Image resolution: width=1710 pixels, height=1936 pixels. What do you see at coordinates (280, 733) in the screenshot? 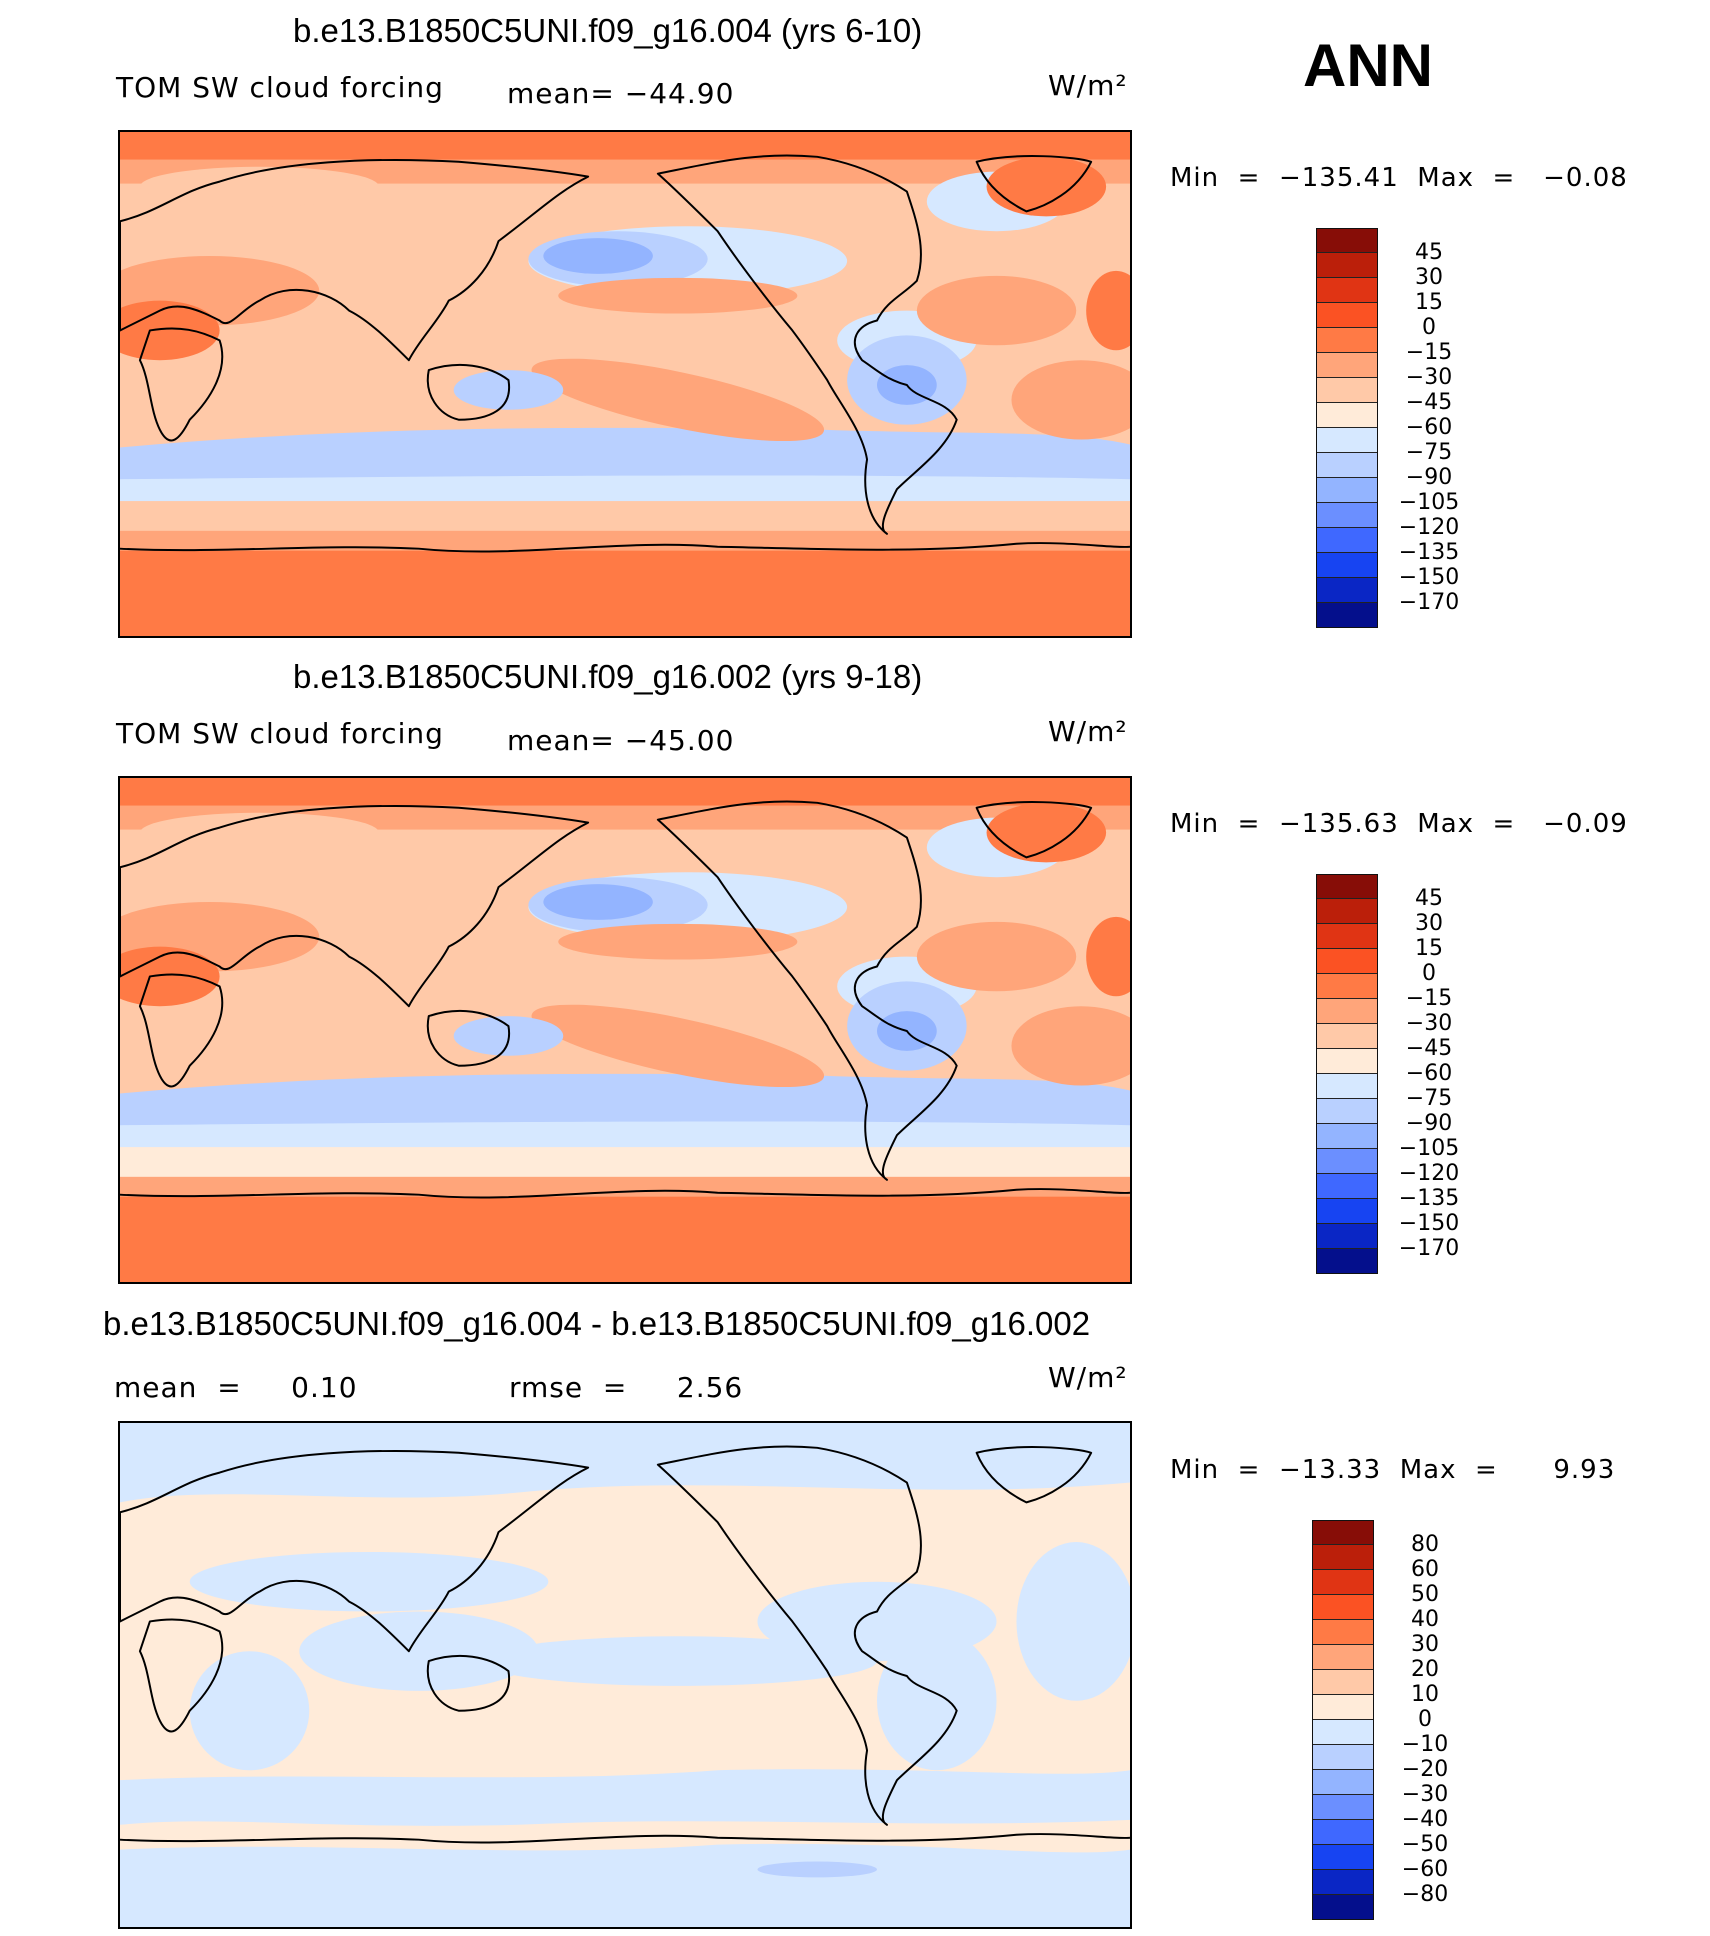
I see `panel-2-variable-label: TOM SW cloud forcing` at bounding box center [280, 733].